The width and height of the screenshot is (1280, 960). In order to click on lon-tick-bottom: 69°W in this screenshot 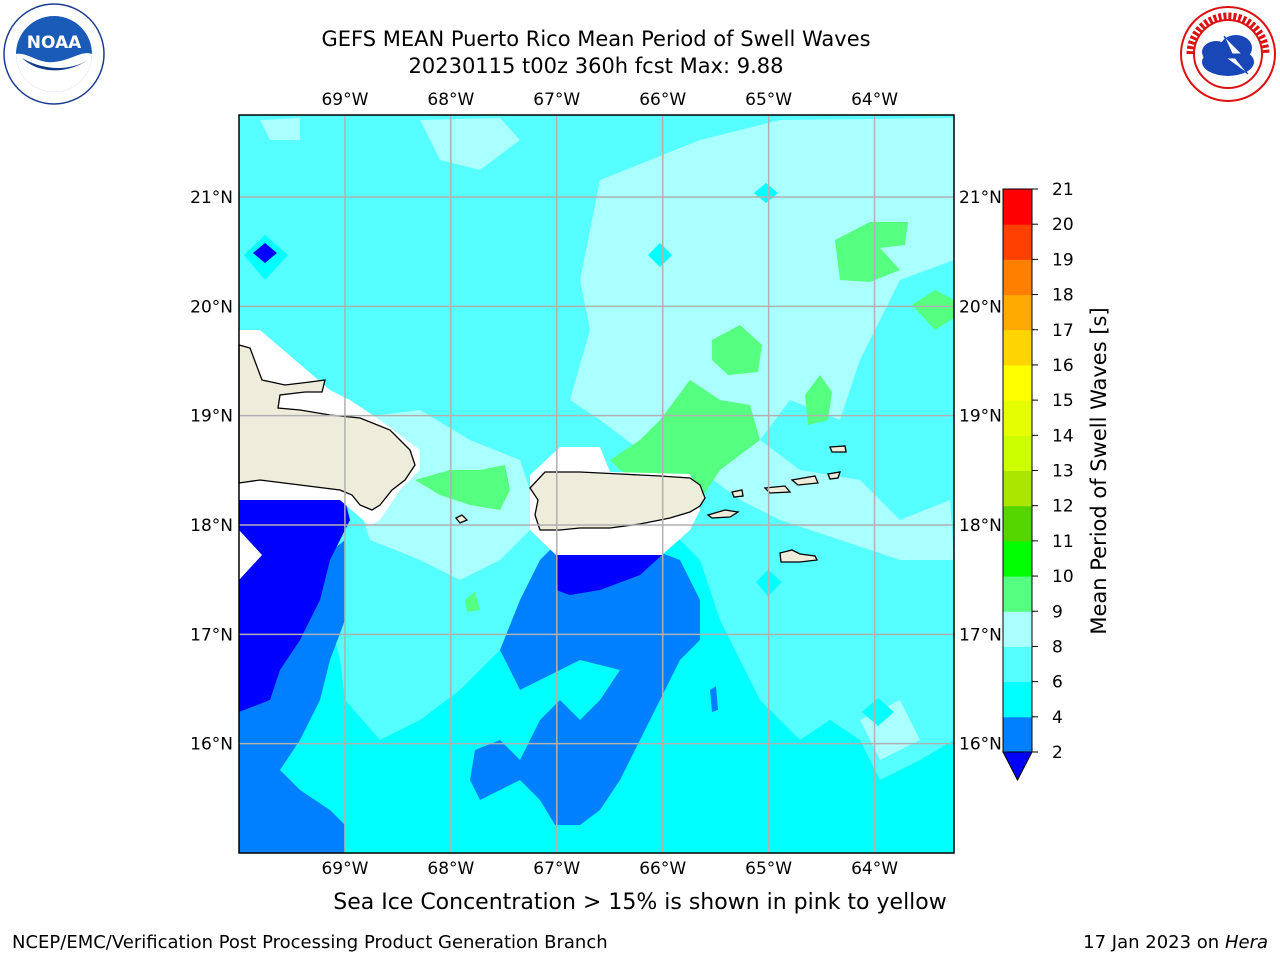, I will do `click(344, 869)`.